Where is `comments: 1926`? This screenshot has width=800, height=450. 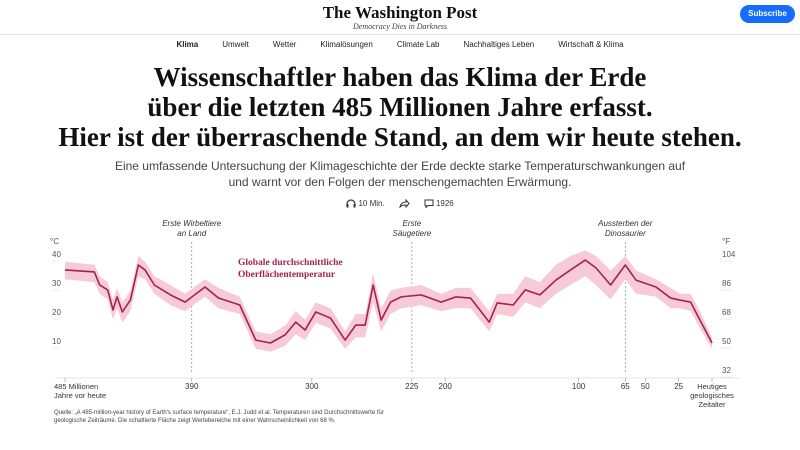
comments: 1926 is located at coordinates (439, 204).